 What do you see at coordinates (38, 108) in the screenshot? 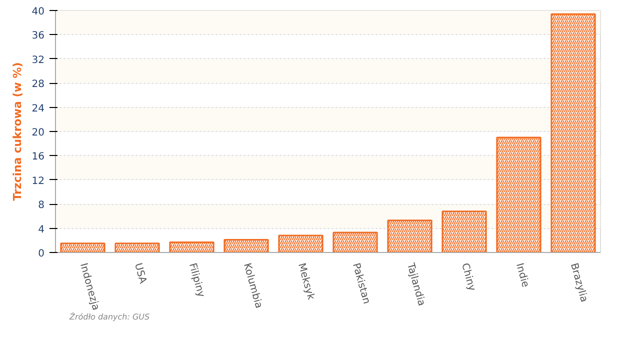
I see `y-tick-label: 24` at bounding box center [38, 108].